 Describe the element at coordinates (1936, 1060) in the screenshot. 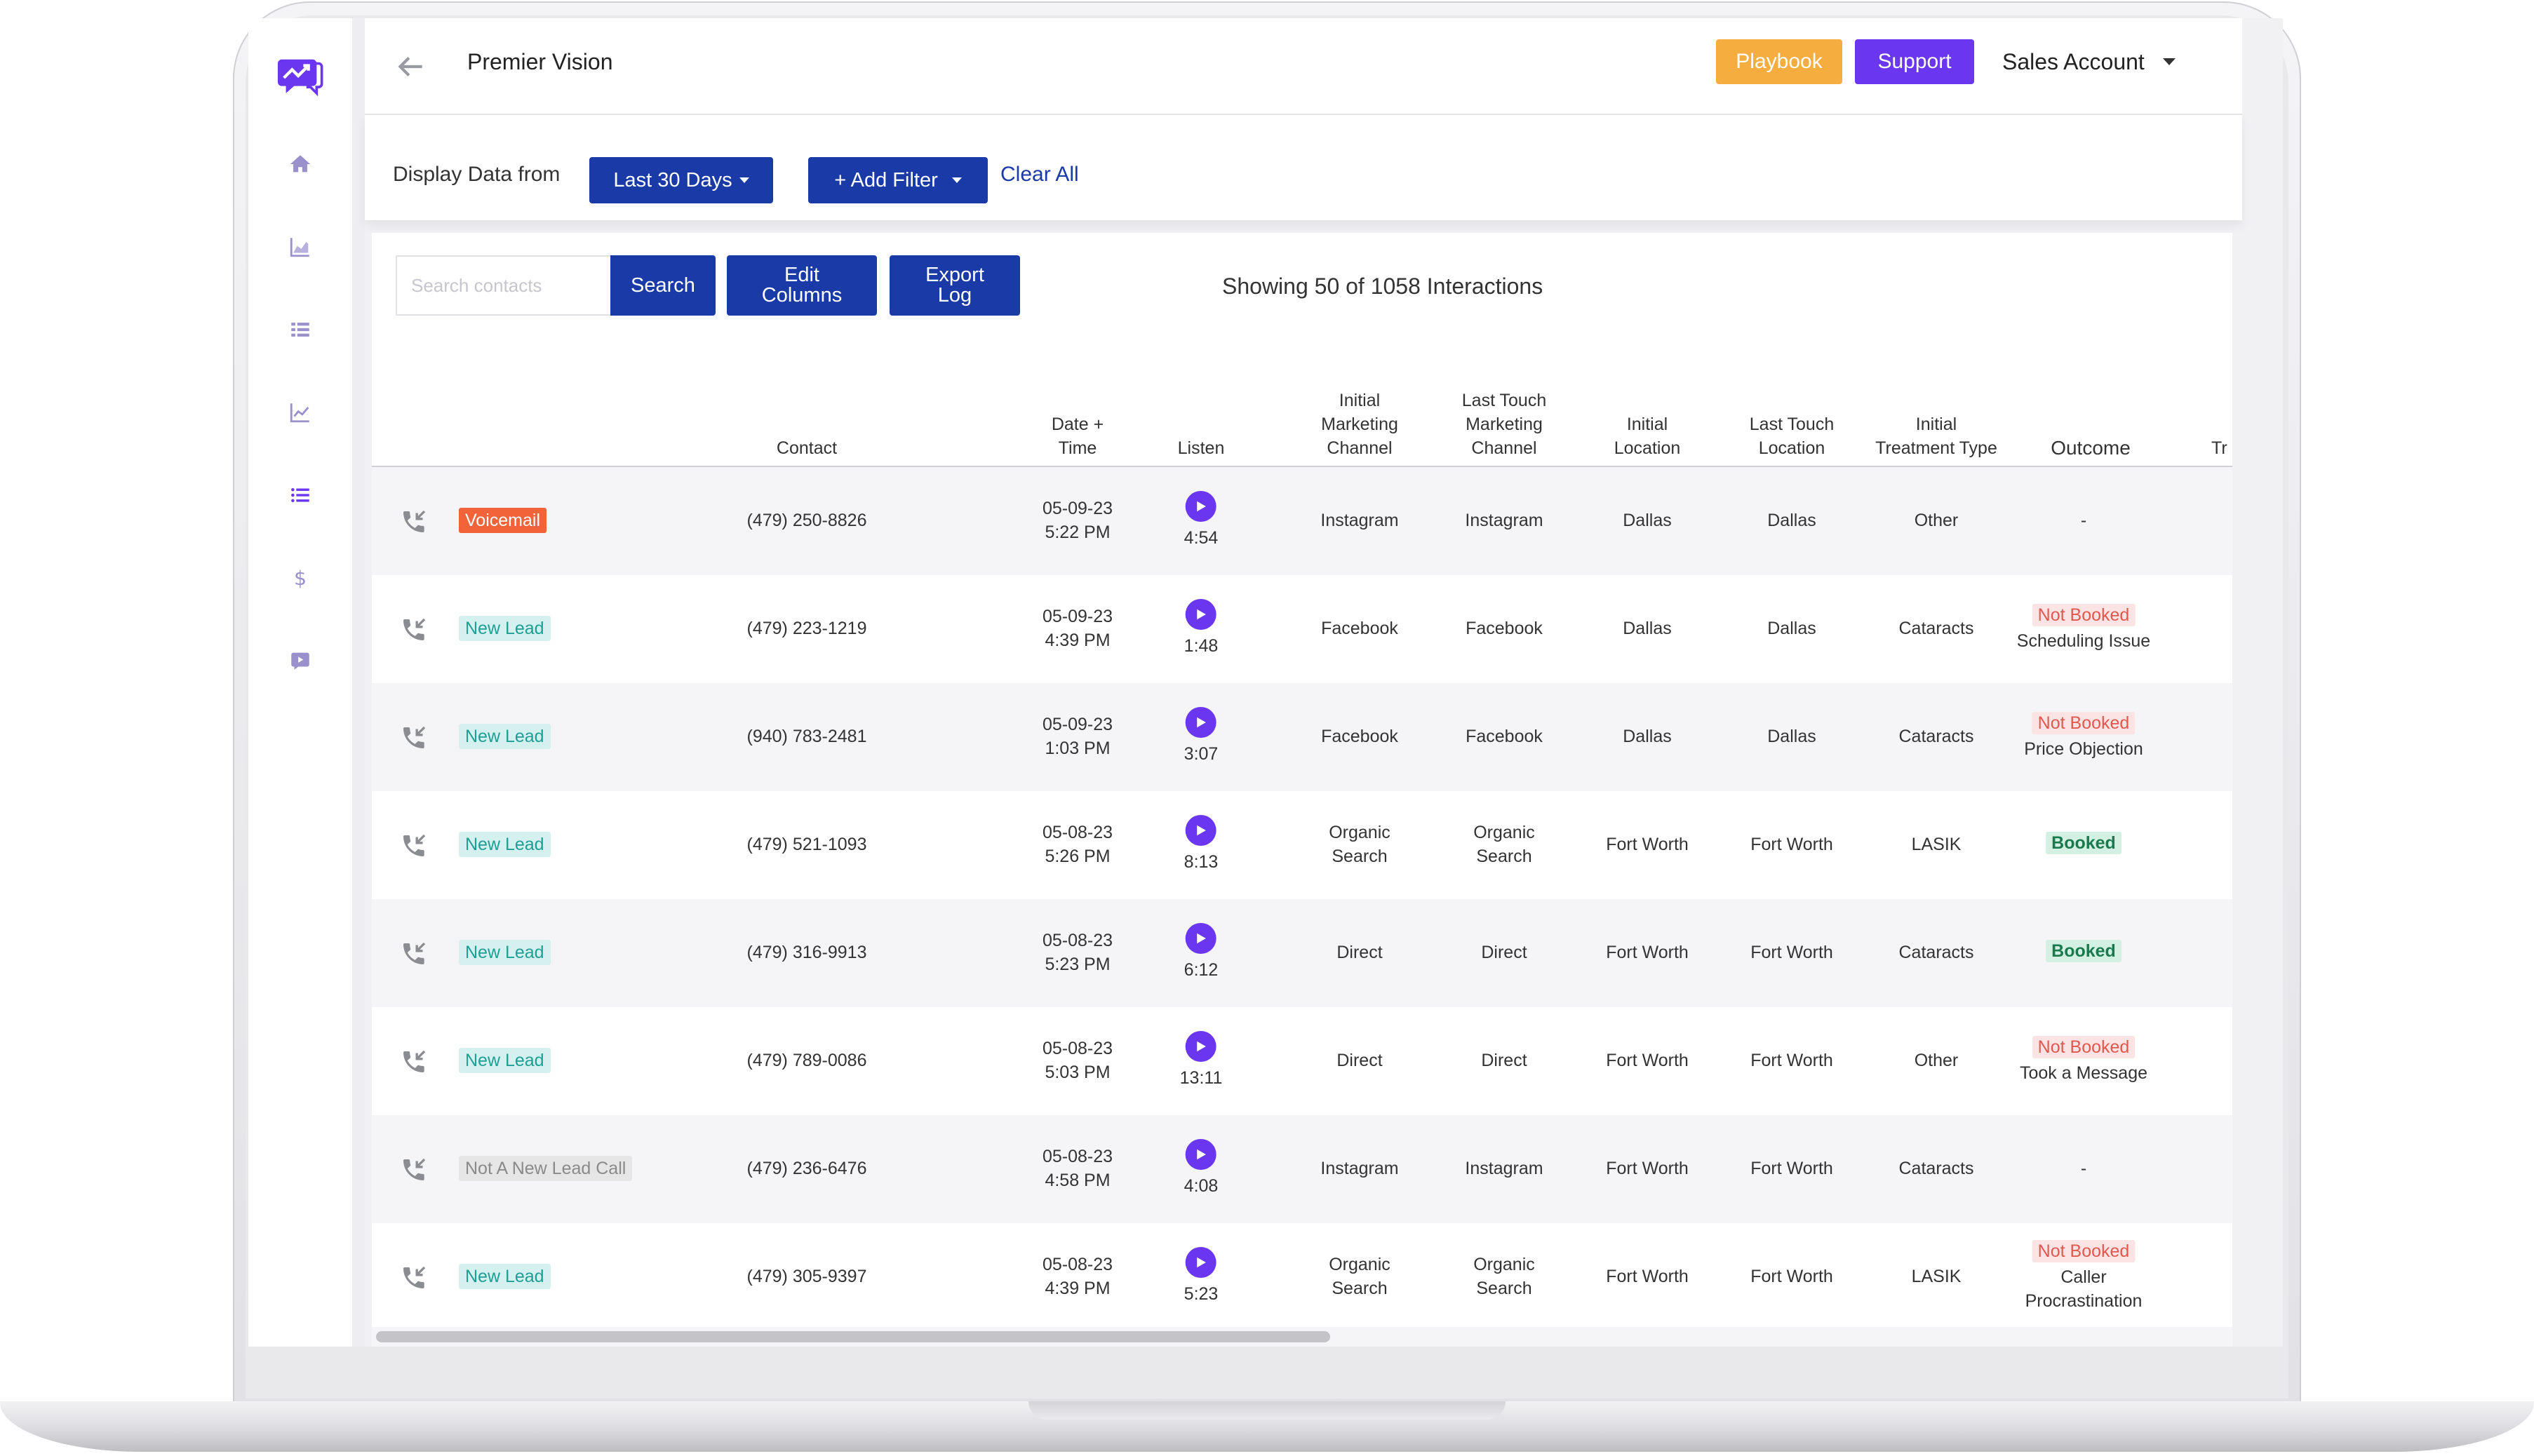

I see `treatment-type: Other` at that location.